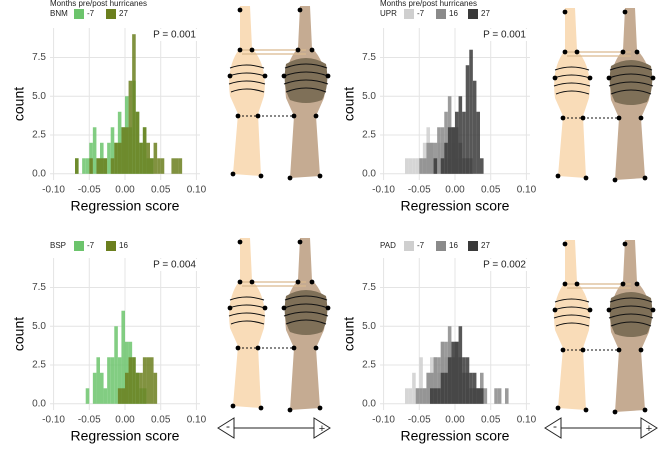  Describe the element at coordinates (453, 245) in the screenshot. I see `legend-entry: 16` at that location.